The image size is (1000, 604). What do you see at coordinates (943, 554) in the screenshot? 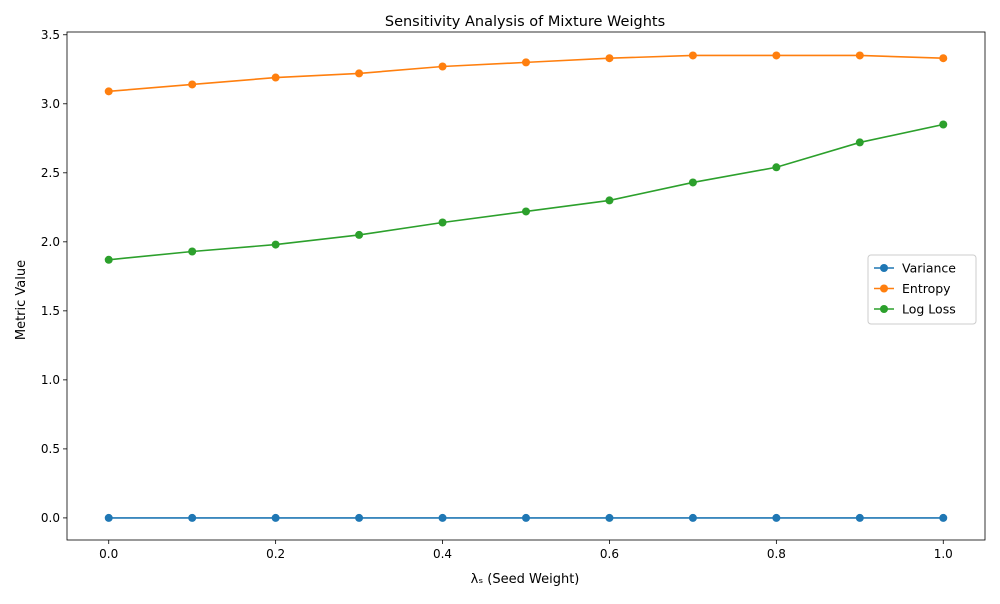
I see `x-tick-label: 1.0` at bounding box center [943, 554].